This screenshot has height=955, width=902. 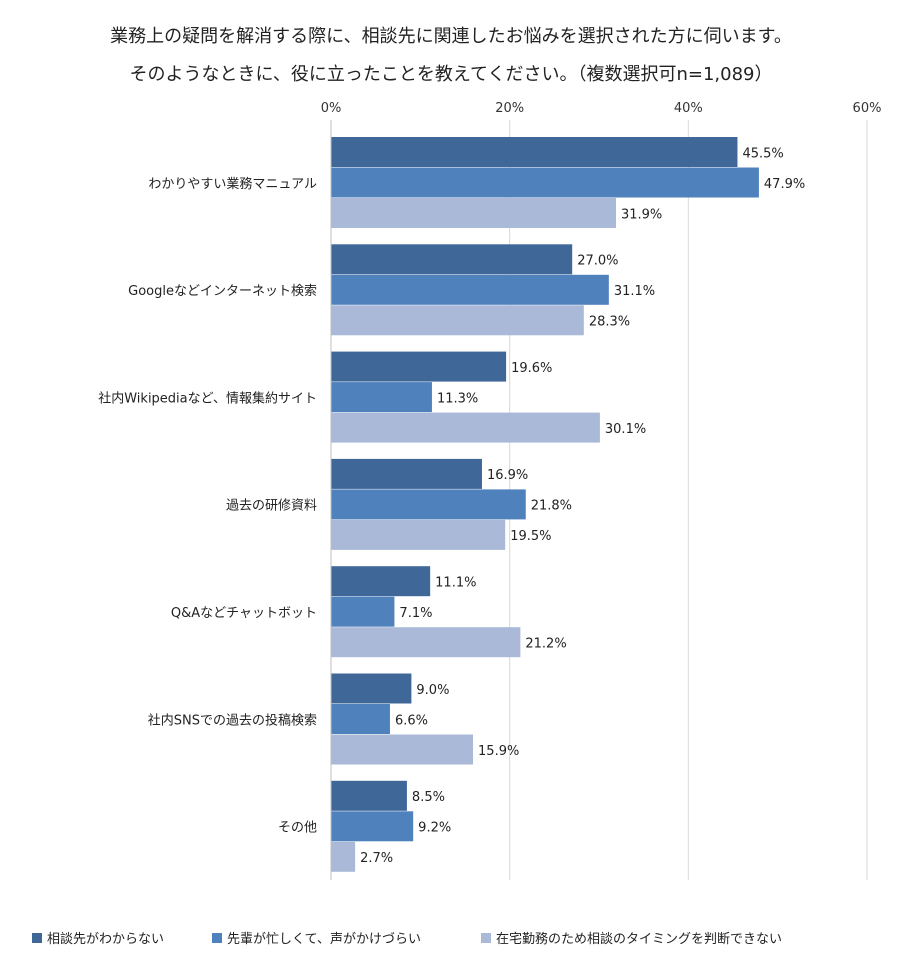 What do you see at coordinates (432, 690) in the screenshot?
I see `data-label: 9.0%` at bounding box center [432, 690].